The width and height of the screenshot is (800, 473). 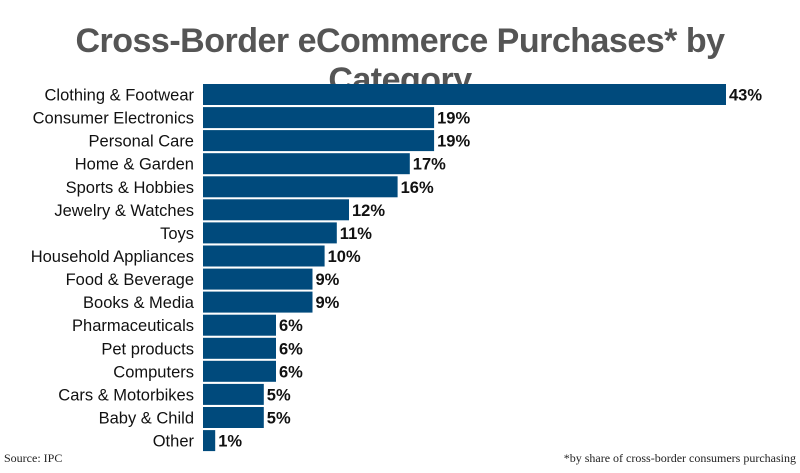 I want to click on category-label: Food & Beverage, so click(x=130, y=280).